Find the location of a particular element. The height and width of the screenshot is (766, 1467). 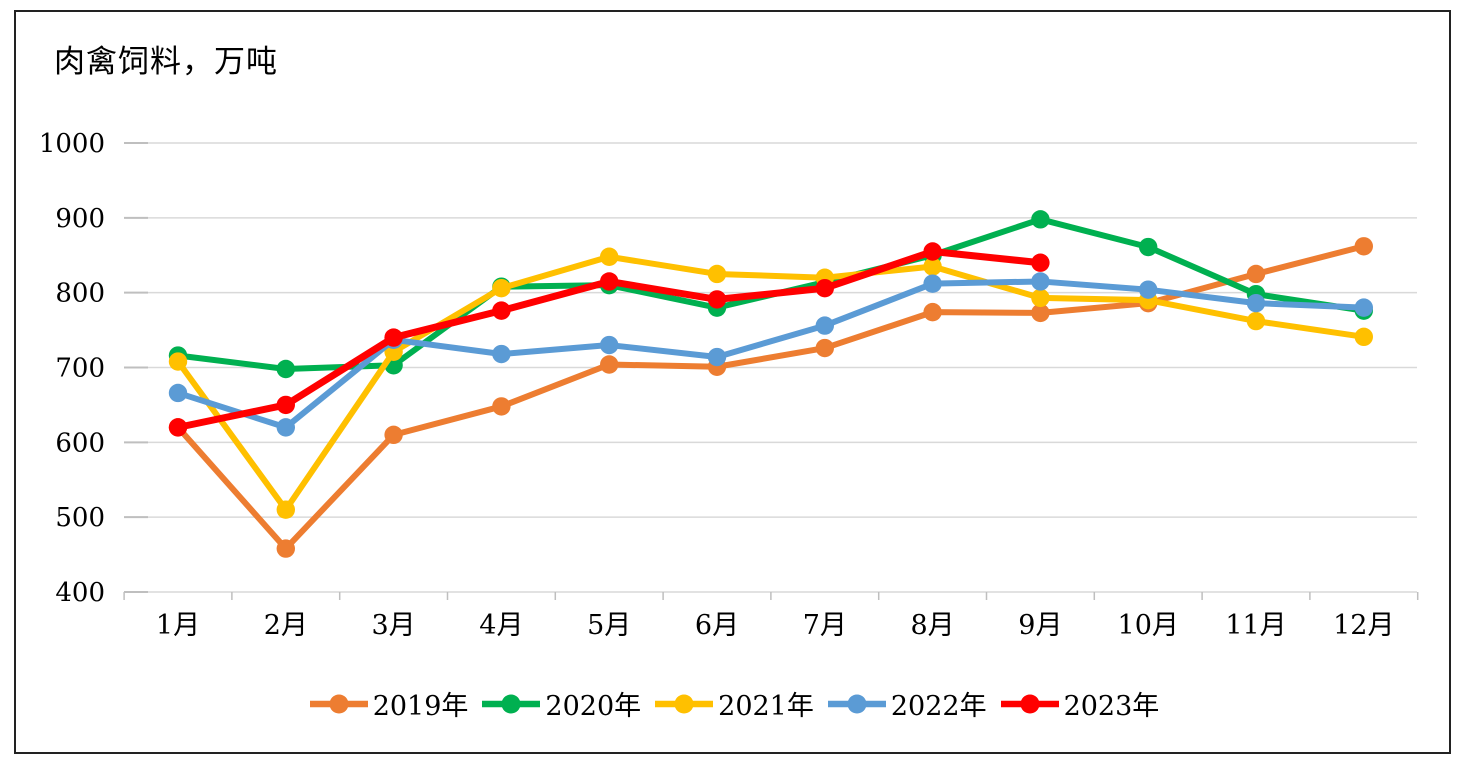

x-axis-label: 1月 is located at coordinates (178, 625).